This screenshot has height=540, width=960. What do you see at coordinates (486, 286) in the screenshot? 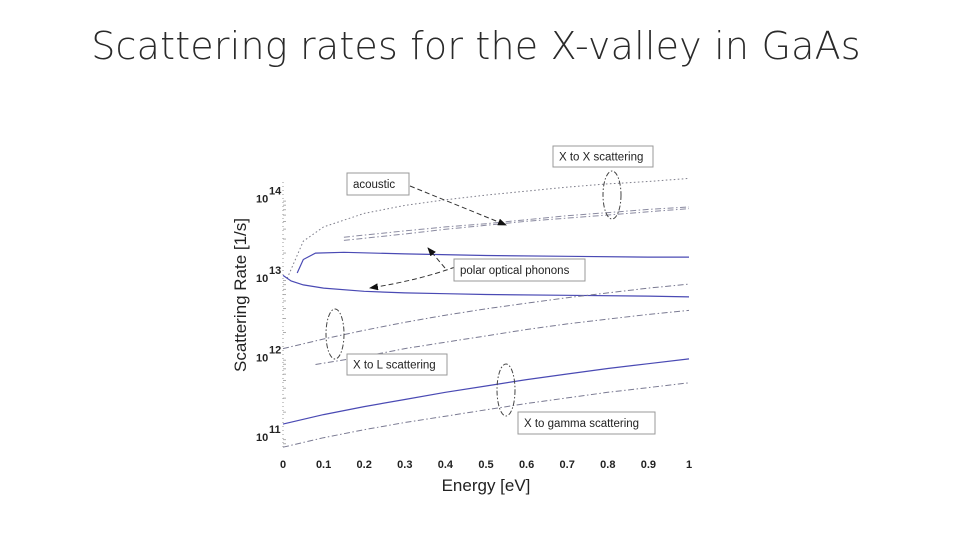
I see `series-4-line` at bounding box center [486, 286].